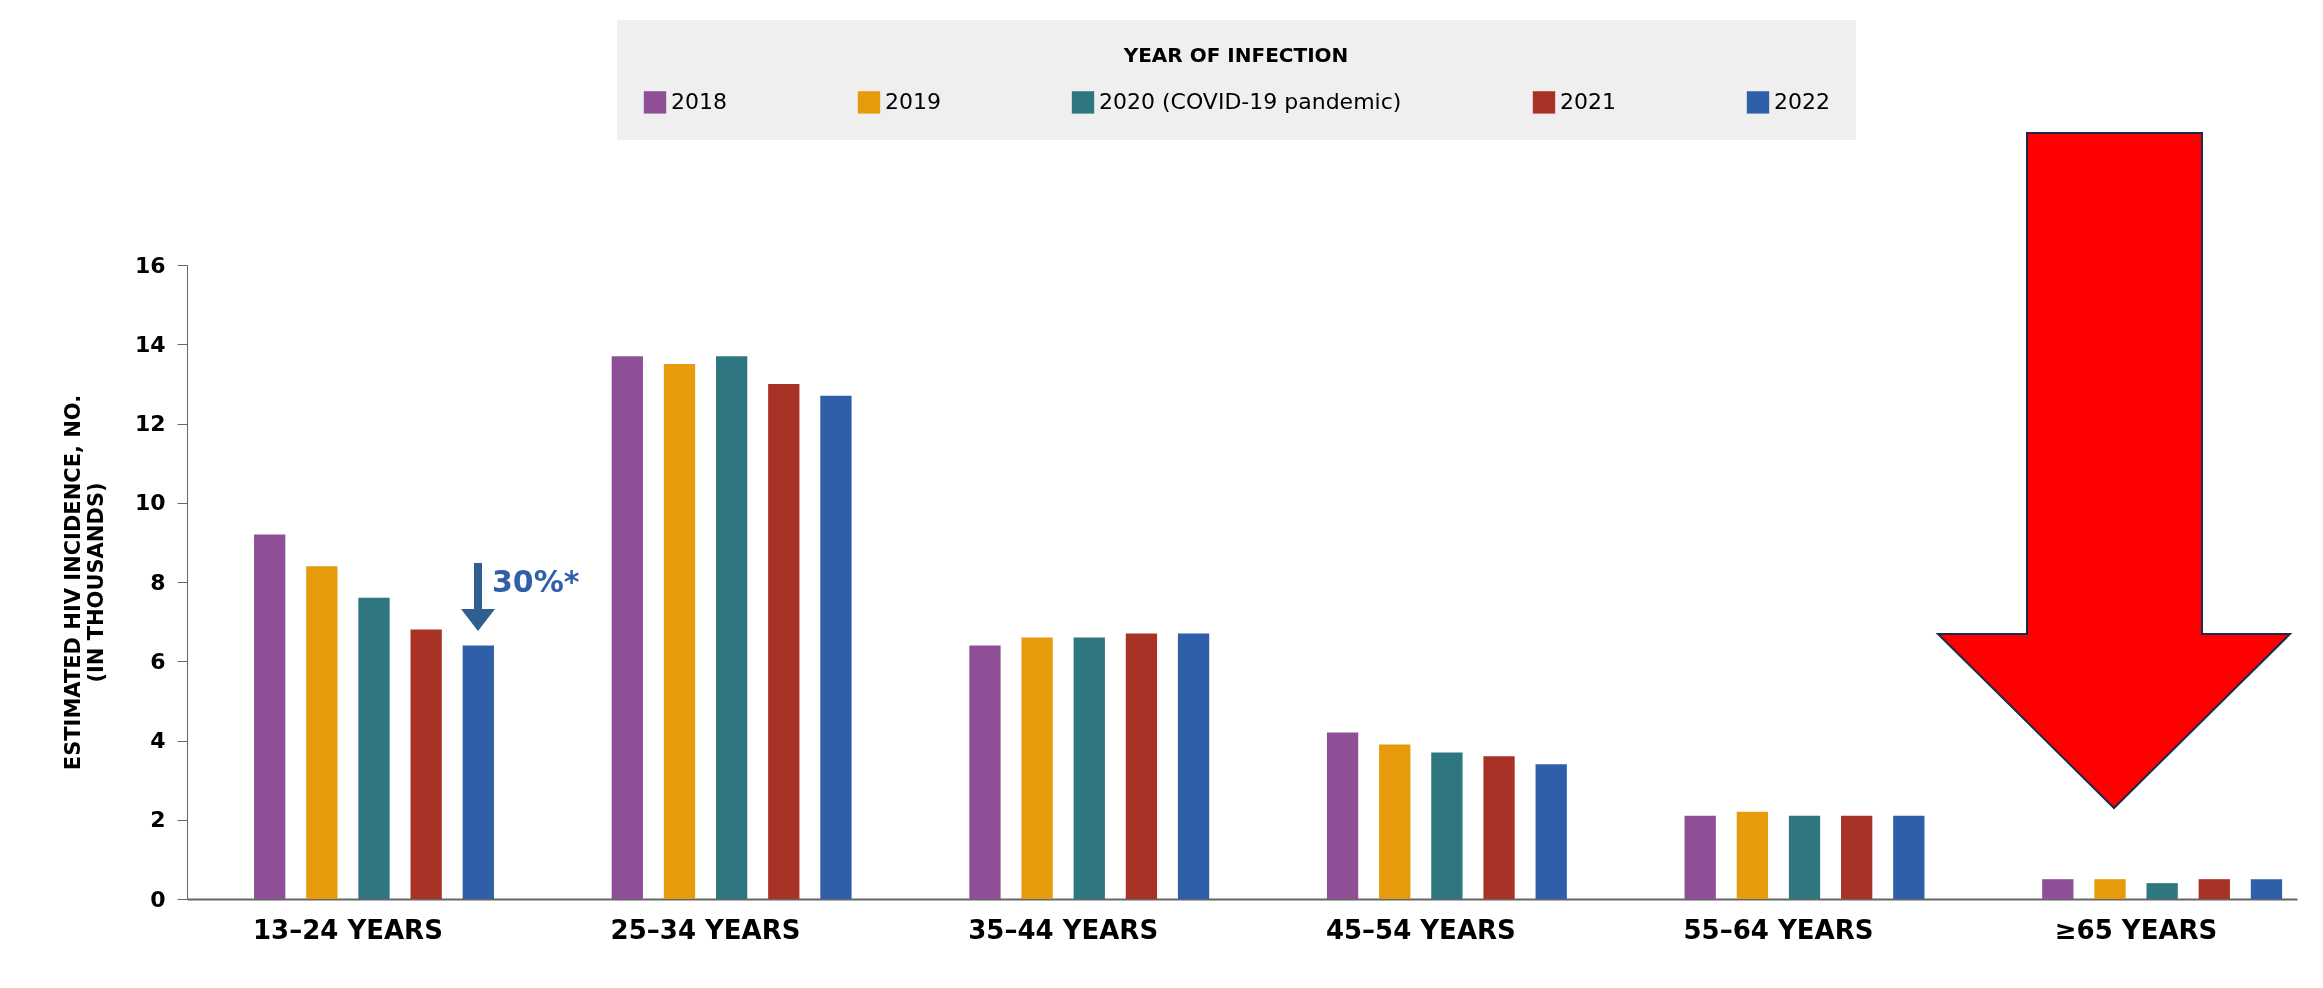 This screenshot has width=2323, height=988. I want to click on annotation: 30%*, so click(536, 581).